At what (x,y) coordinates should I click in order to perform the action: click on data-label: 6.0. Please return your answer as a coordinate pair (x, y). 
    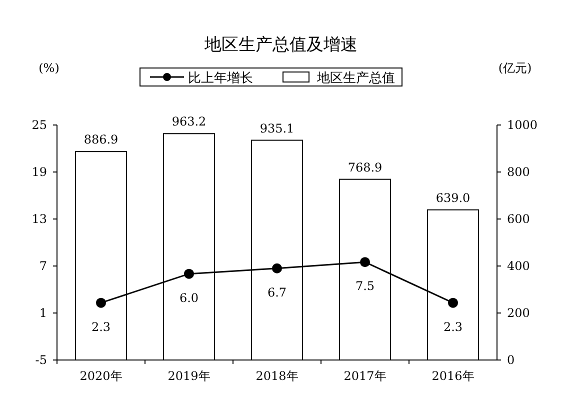
    Looking at the image, I should click on (189, 297).